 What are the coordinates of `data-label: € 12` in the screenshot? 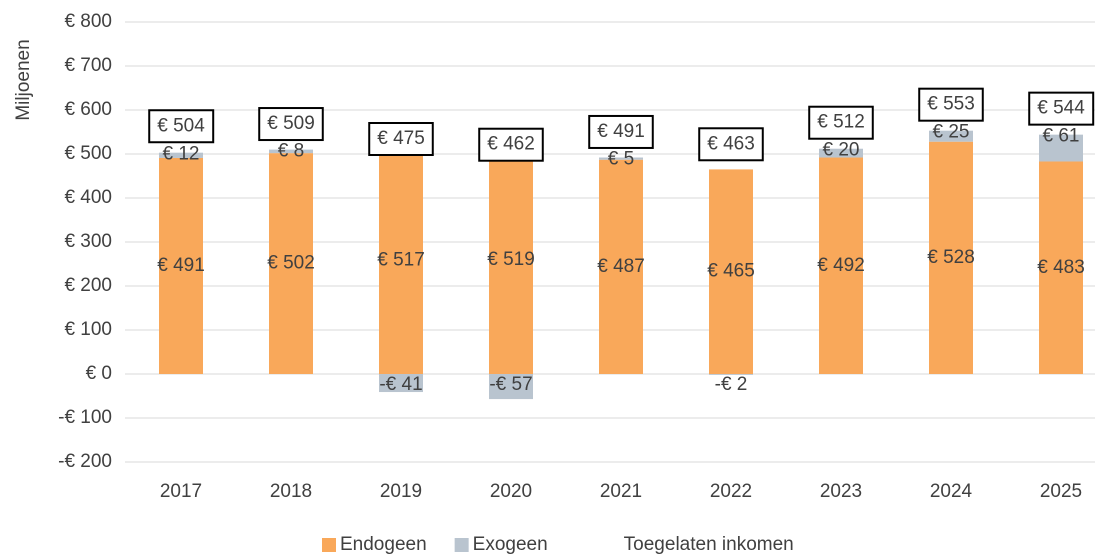 It's located at (181, 154).